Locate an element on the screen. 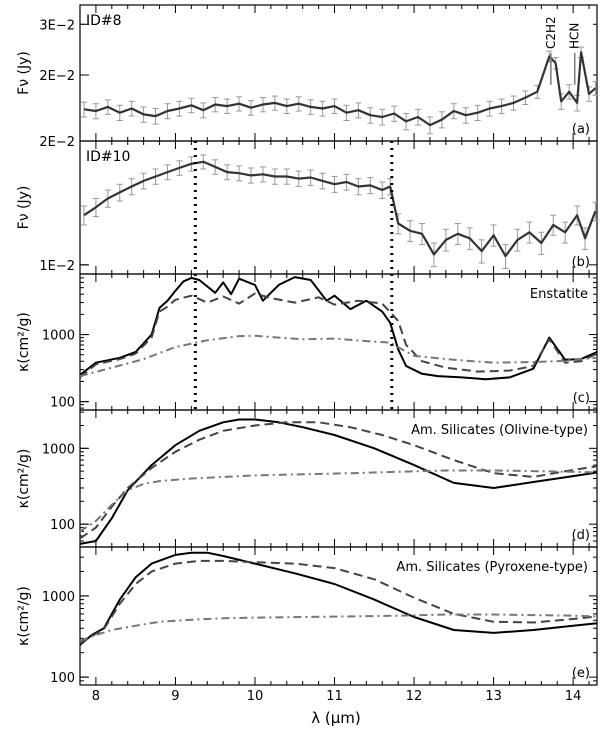 The image size is (600, 730). panel-annotation: ID#8 is located at coordinates (104, 21).